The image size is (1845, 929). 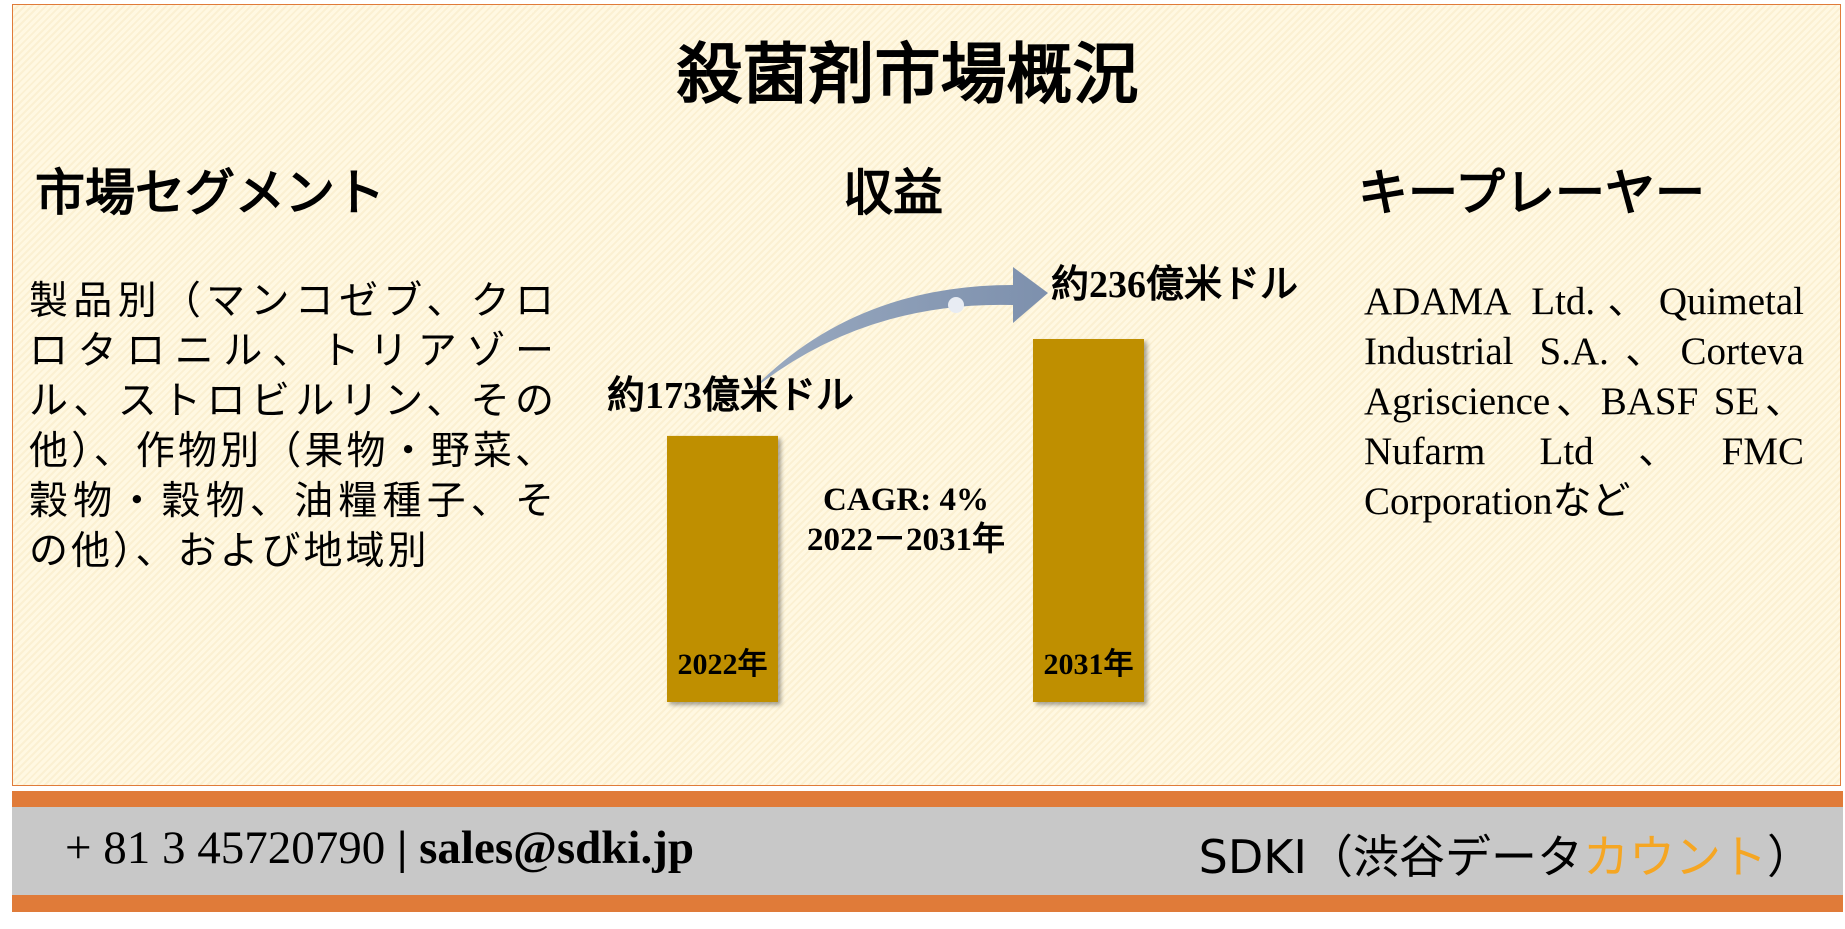 I want to click on bar-category: 2022年, so click(x=723, y=664).